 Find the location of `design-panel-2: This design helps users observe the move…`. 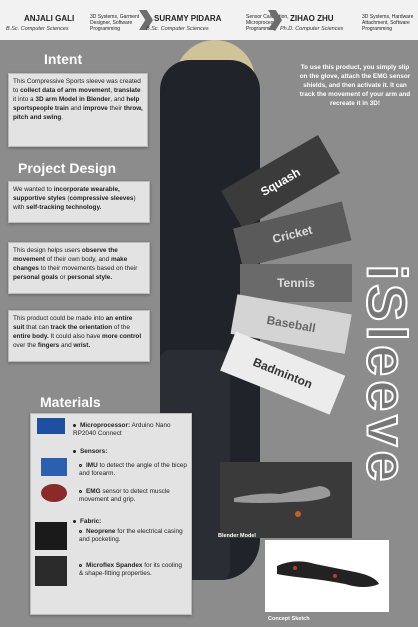

design-panel-2: This design helps users observe the move… is located at coordinates (79, 268).